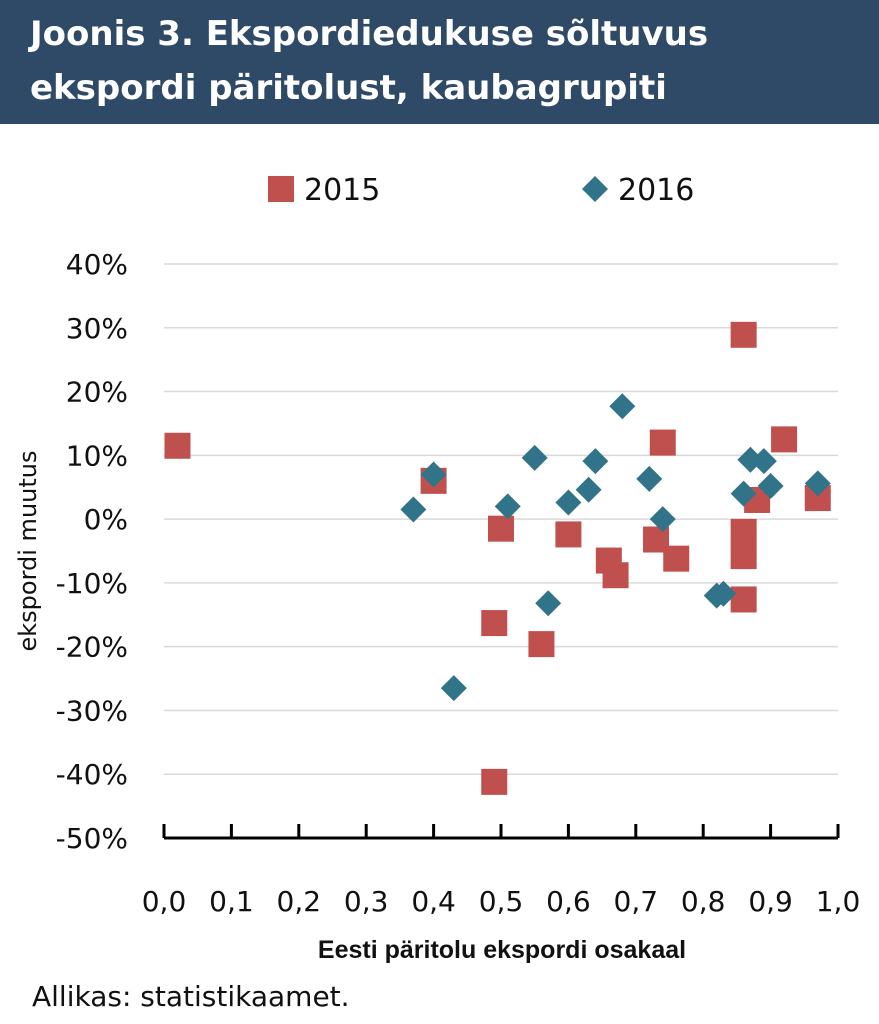  I want to click on y-tick-label: 0%, so click(106, 519).